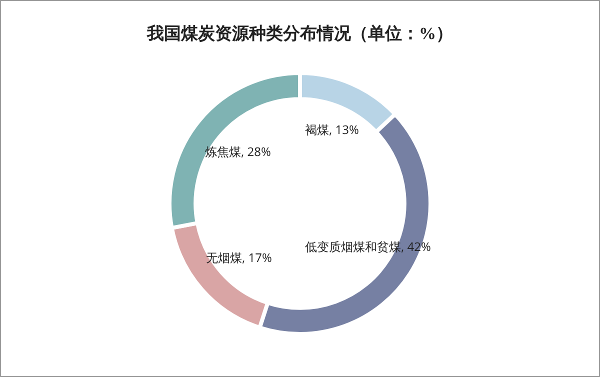  Describe the element at coordinates (239, 257) in the screenshot. I see `slice-label: 无烟煤, 17%` at that location.